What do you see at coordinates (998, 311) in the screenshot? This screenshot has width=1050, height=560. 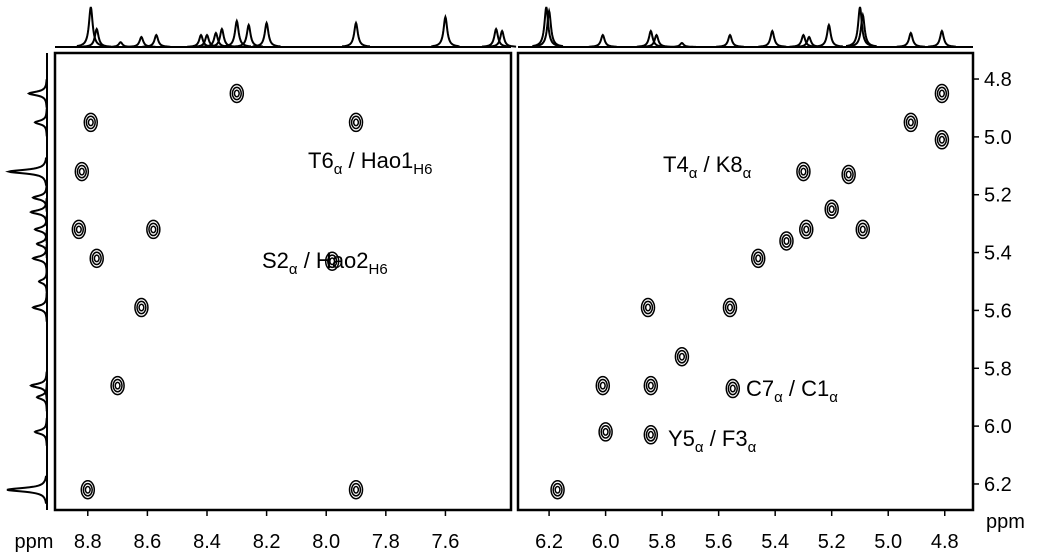 I see `y-tick-label: 5.6` at bounding box center [998, 311].